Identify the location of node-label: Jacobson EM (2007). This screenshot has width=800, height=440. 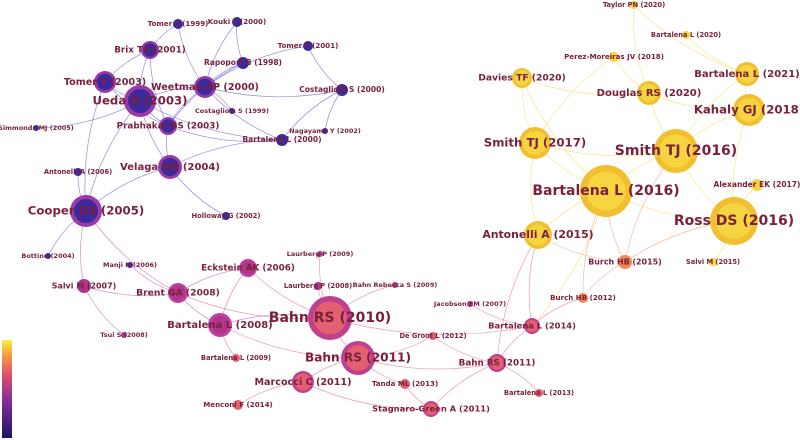
(469, 304).